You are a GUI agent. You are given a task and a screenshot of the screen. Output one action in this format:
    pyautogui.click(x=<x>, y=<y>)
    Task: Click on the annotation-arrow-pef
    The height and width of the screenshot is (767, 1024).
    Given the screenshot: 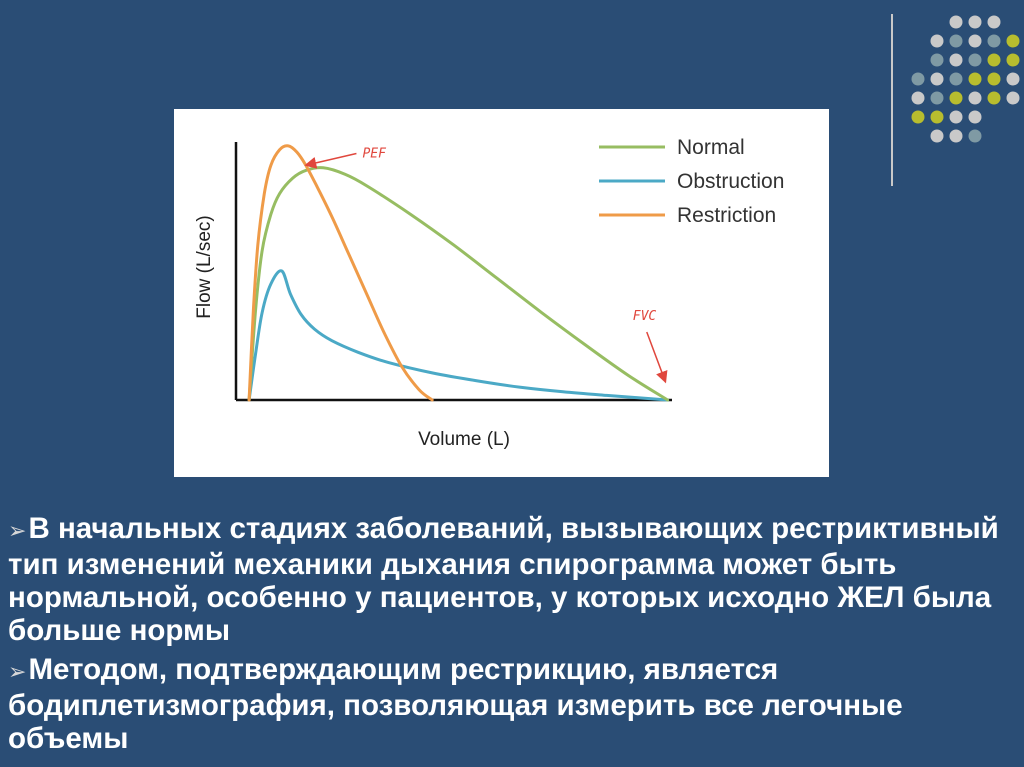 What is the action you would take?
    pyautogui.click(x=330, y=160)
    